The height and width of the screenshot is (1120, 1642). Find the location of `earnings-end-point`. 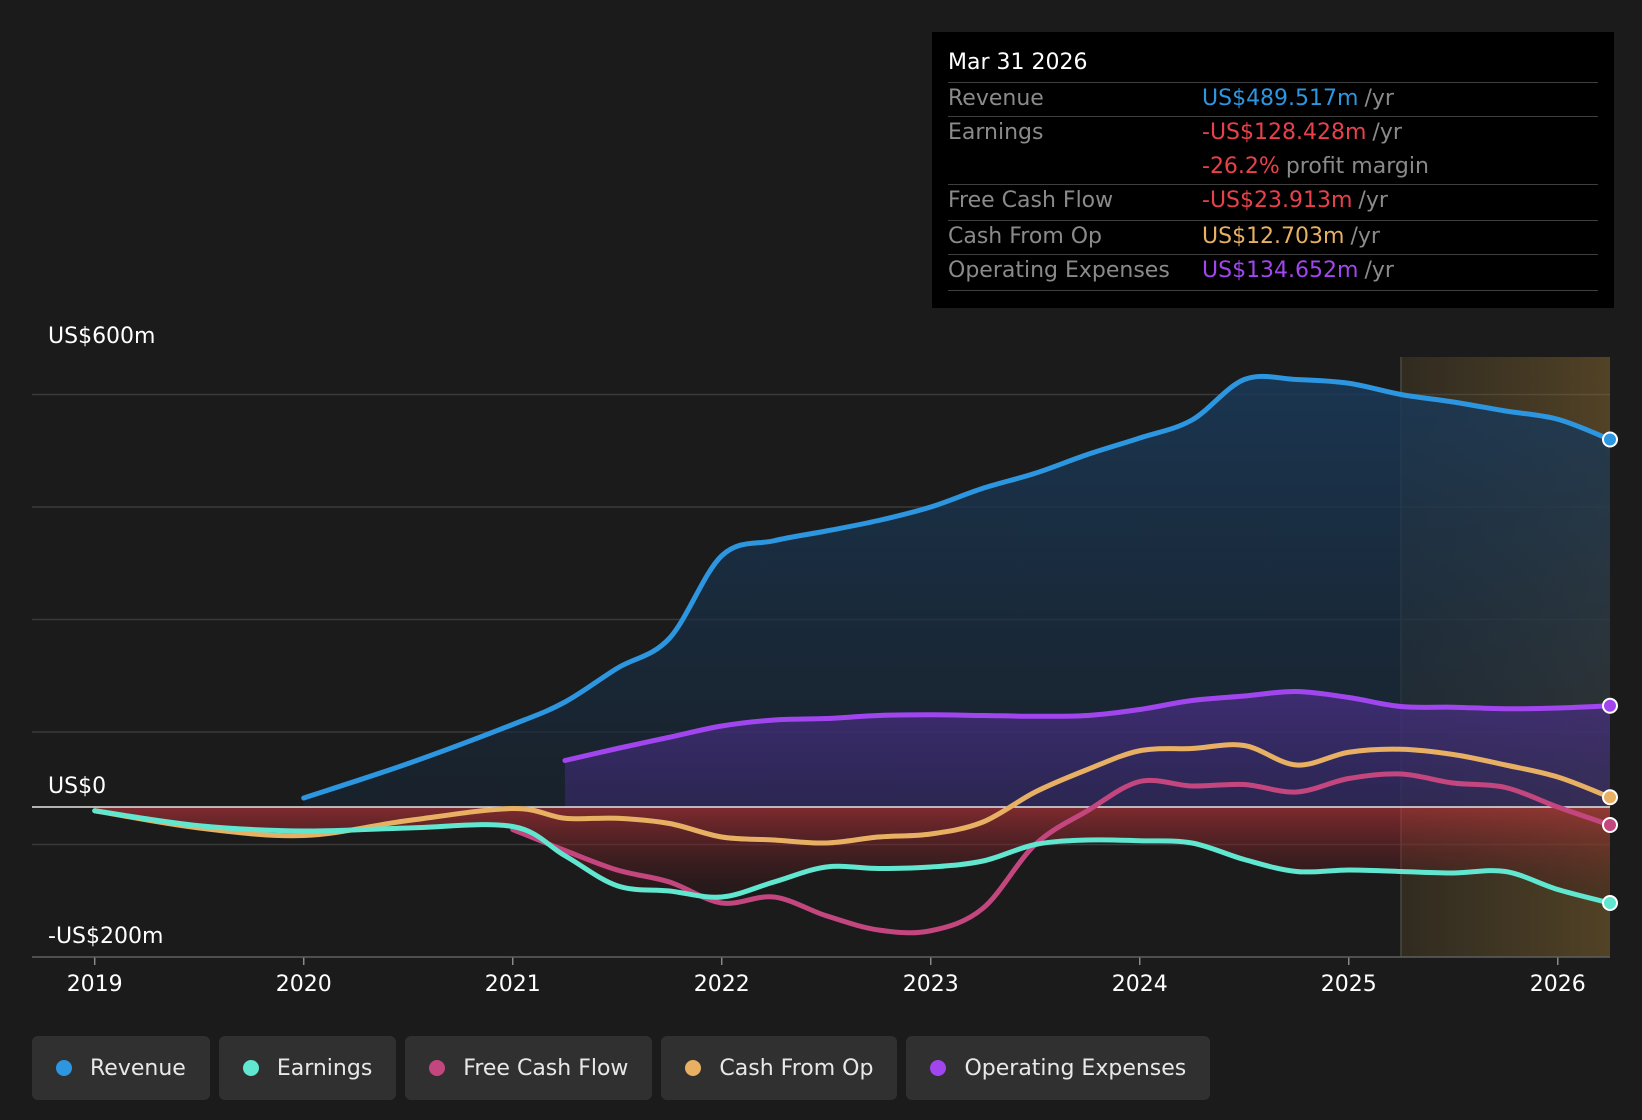

earnings-end-point is located at coordinates (1610, 903).